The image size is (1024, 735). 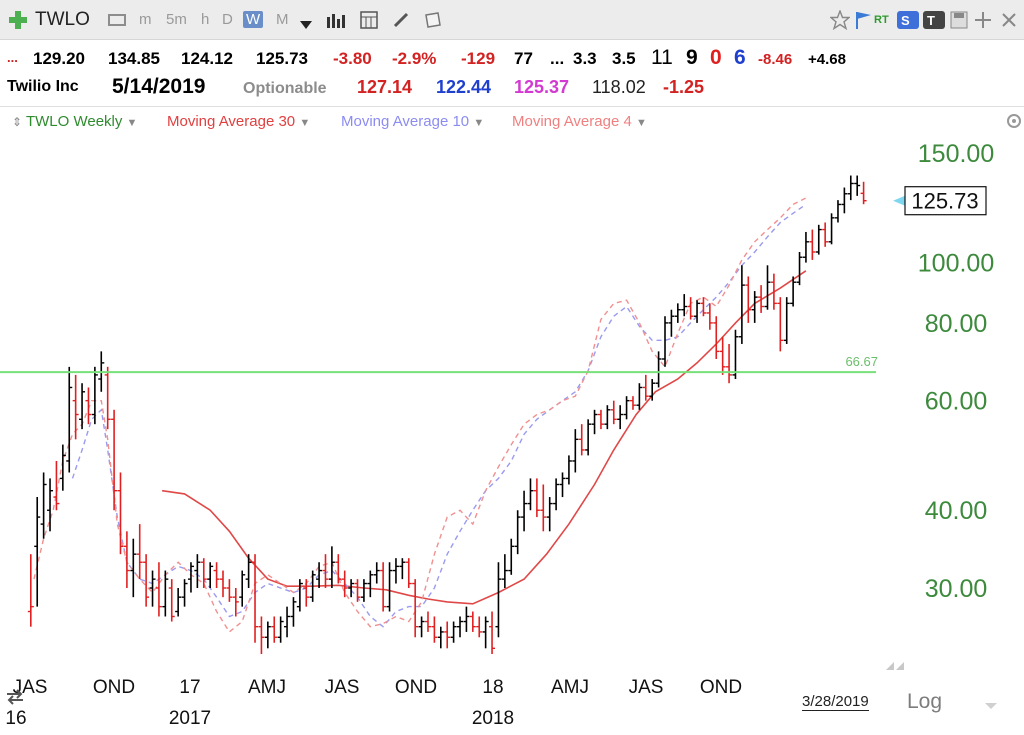 What do you see at coordinates (1009, 20) in the screenshot?
I see `close-icon` at bounding box center [1009, 20].